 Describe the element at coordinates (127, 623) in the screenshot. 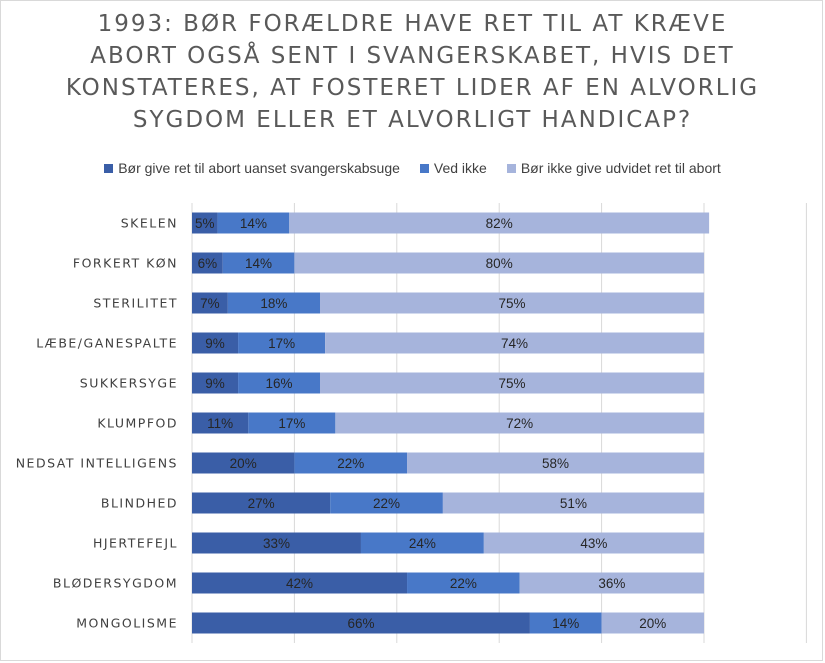

I see `category-label: MONGOLISME` at that location.